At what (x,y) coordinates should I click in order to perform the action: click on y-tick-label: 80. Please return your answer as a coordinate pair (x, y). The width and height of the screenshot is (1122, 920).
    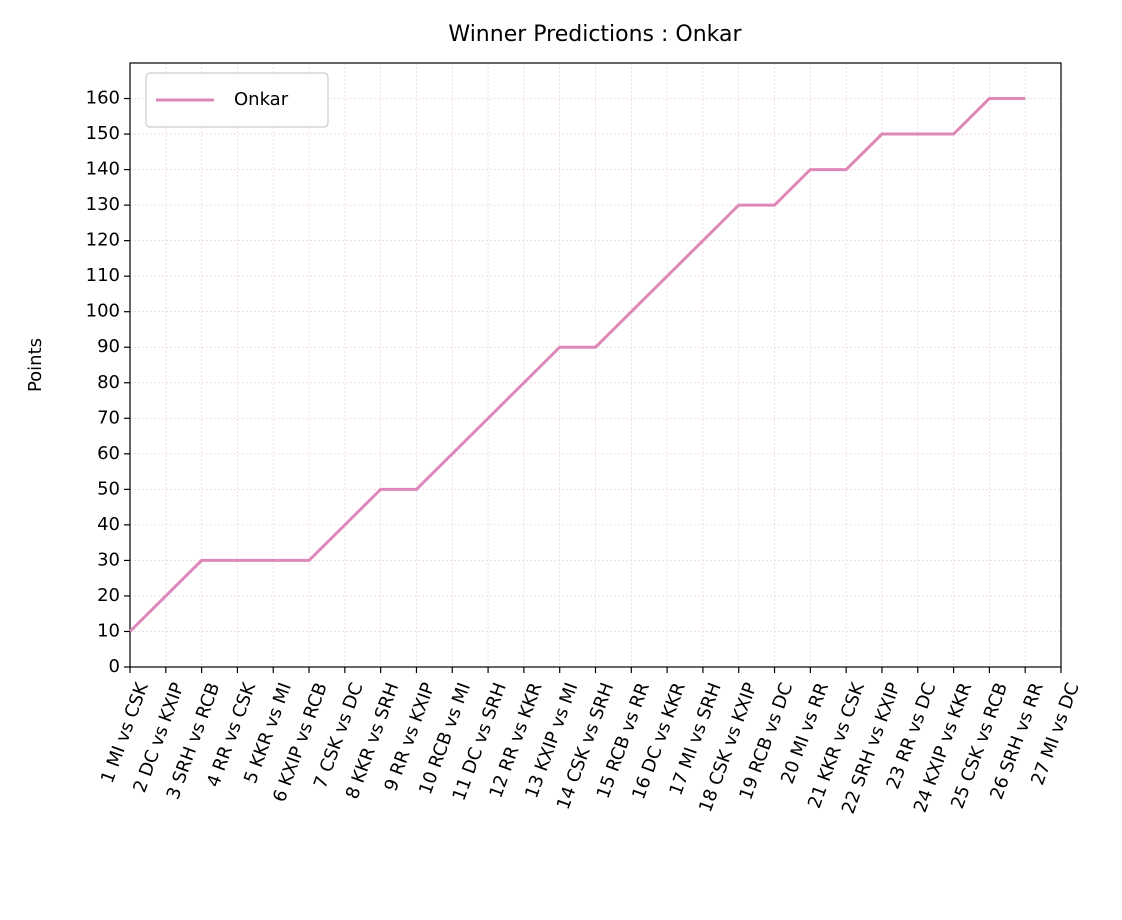
    Looking at the image, I should click on (108, 382).